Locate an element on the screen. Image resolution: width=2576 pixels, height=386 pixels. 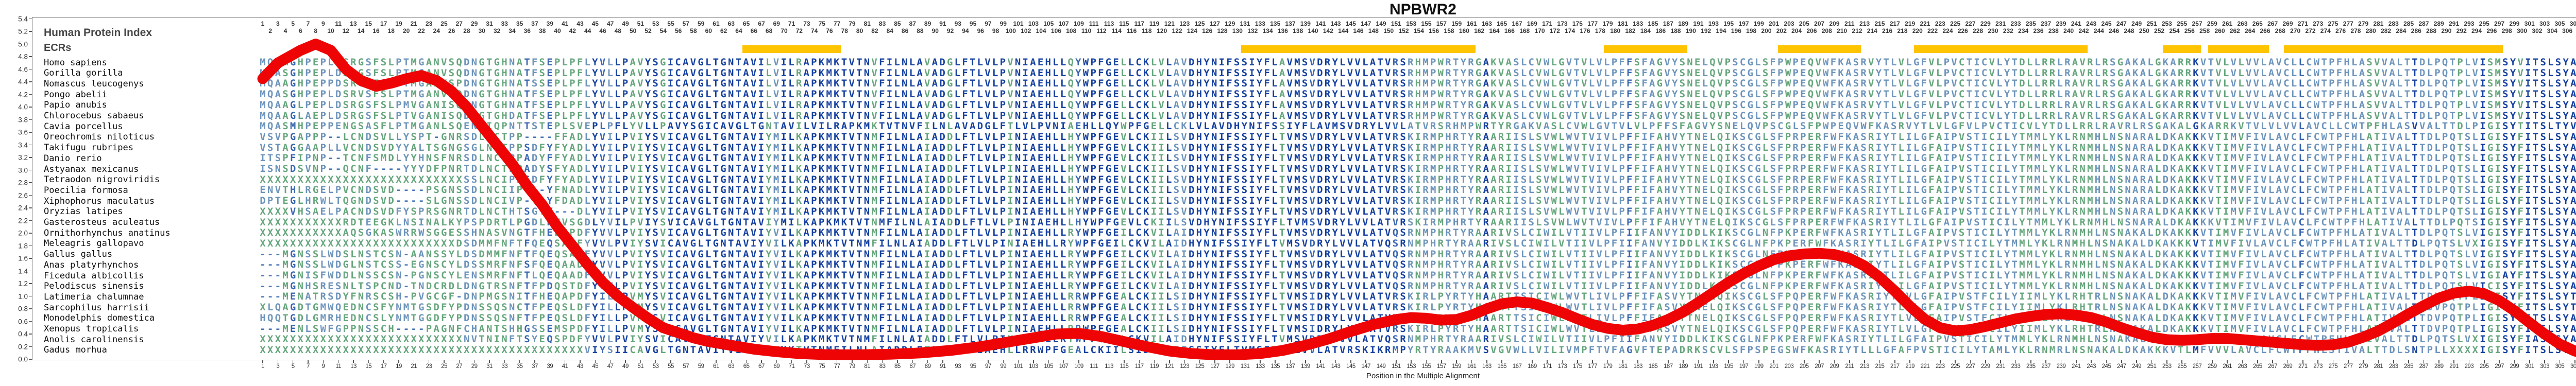
x-tick-label: 19 is located at coordinates (399, 367).